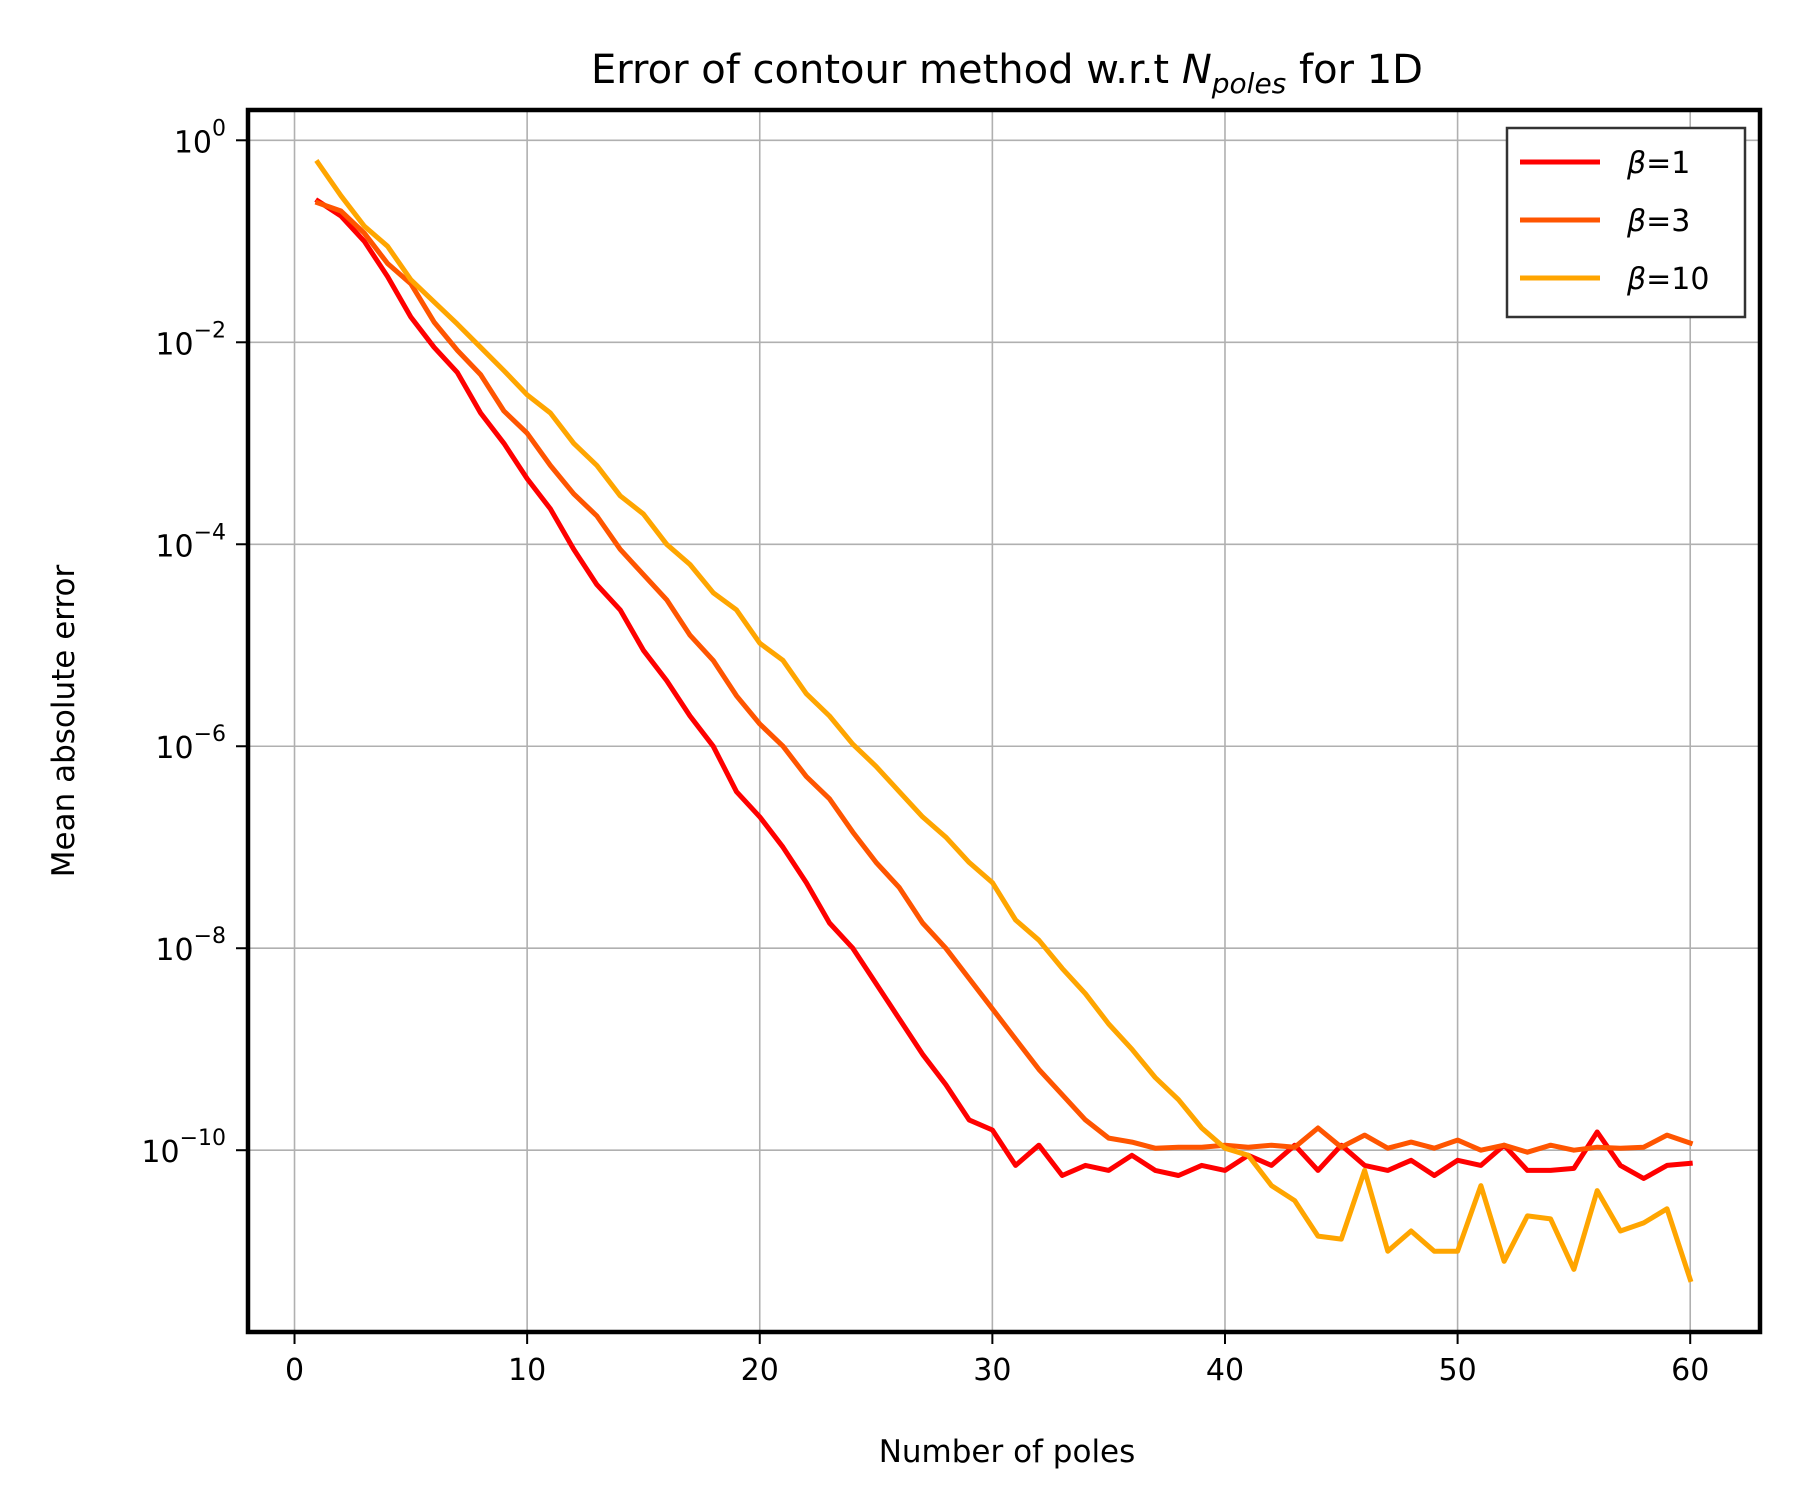 The height and width of the screenshot is (1500, 1800). I want to click on y-tick-label: 10⁻⁶, so click(190, 744).